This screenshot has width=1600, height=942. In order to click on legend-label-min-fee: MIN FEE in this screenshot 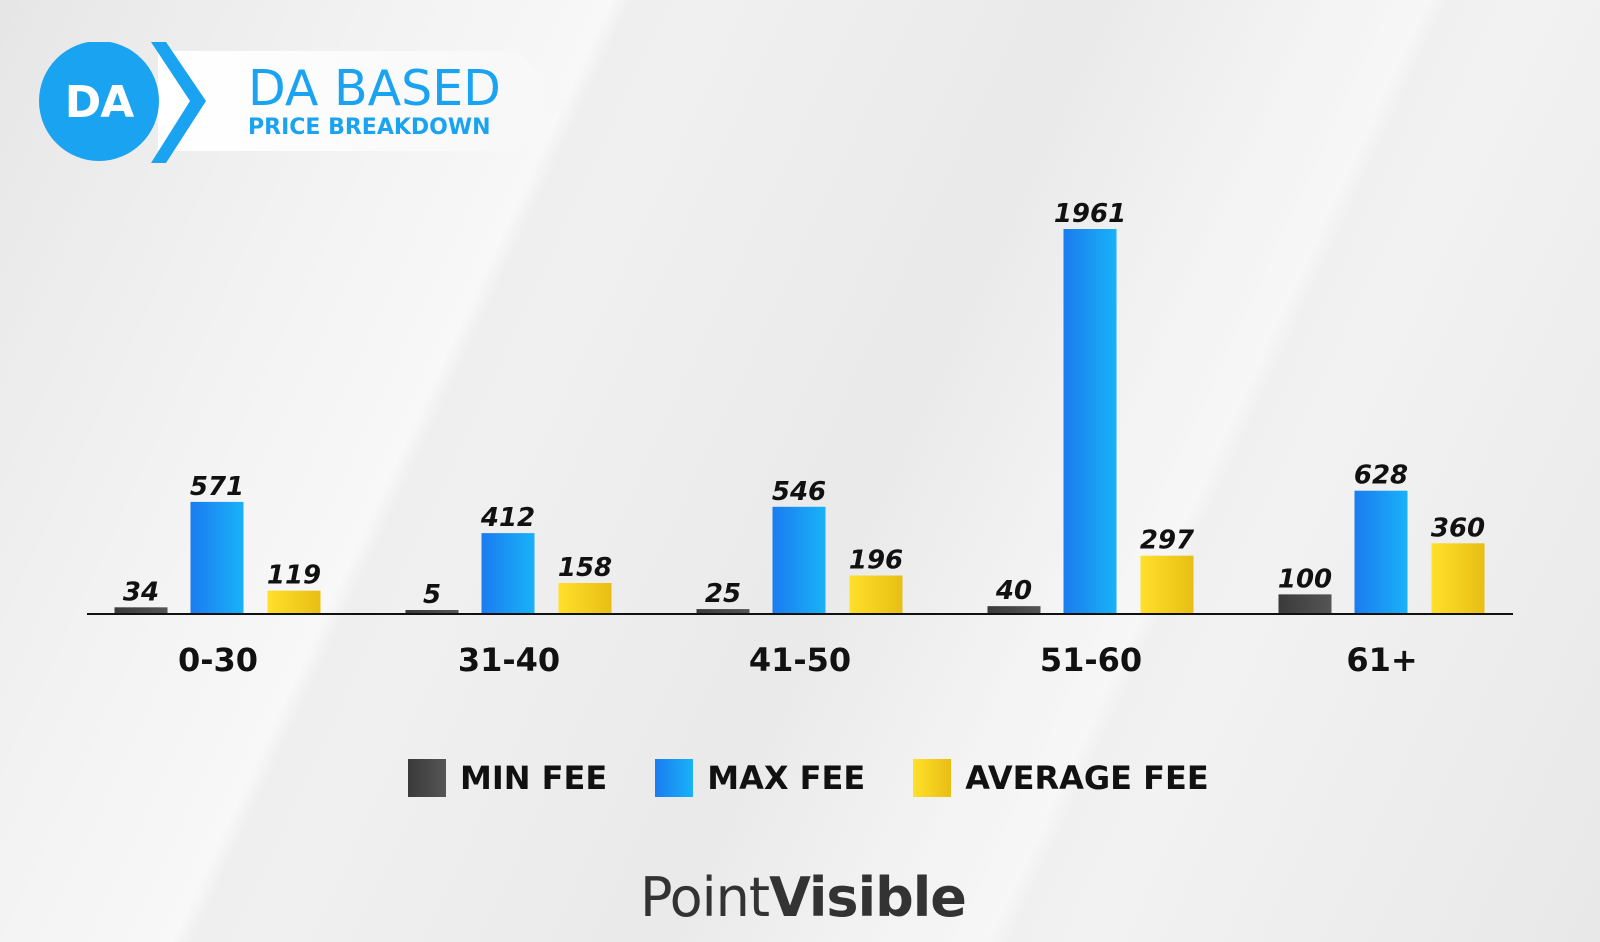, I will do `click(534, 778)`.